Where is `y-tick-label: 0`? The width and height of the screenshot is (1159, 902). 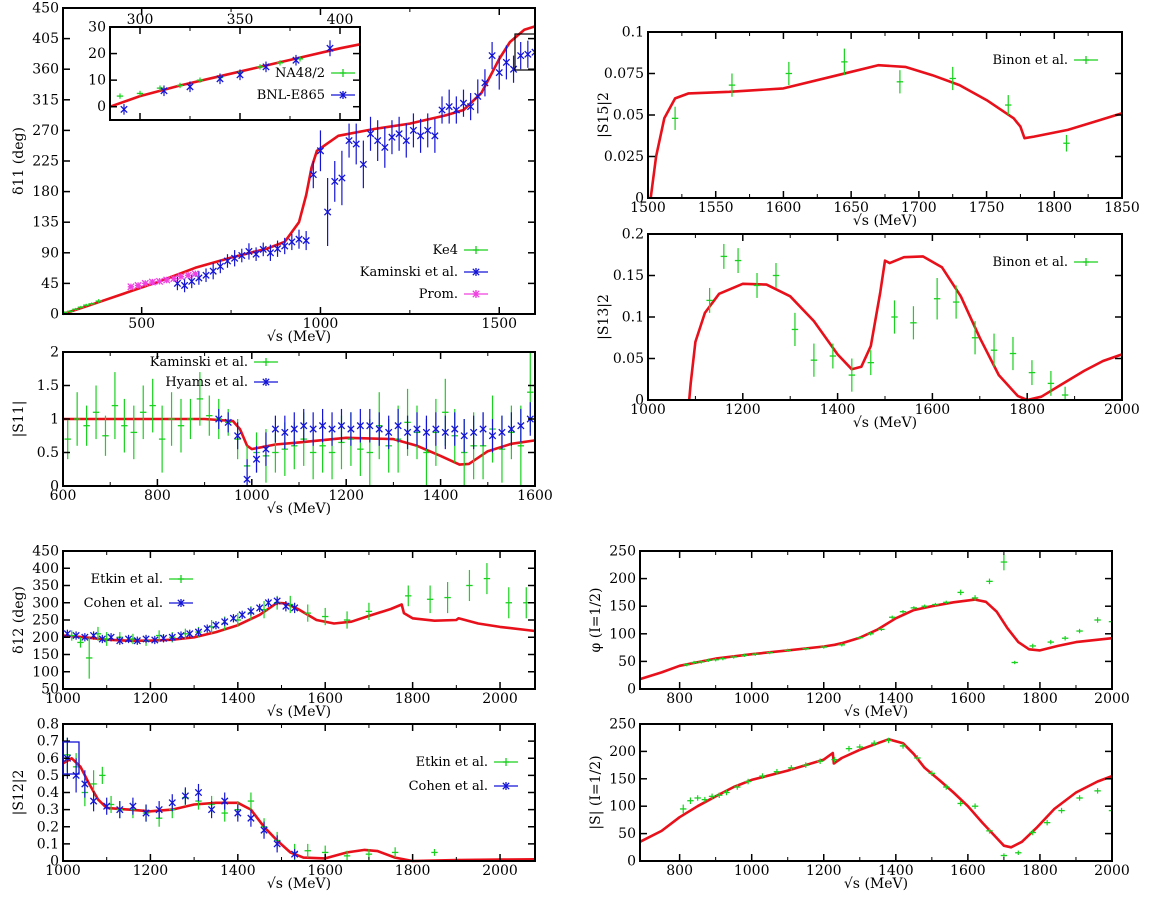
y-tick-label: 0 is located at coordinates (639, 199).